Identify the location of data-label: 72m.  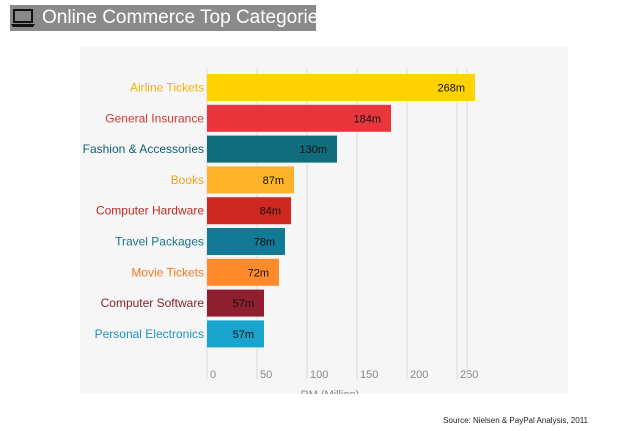
(258, 273).